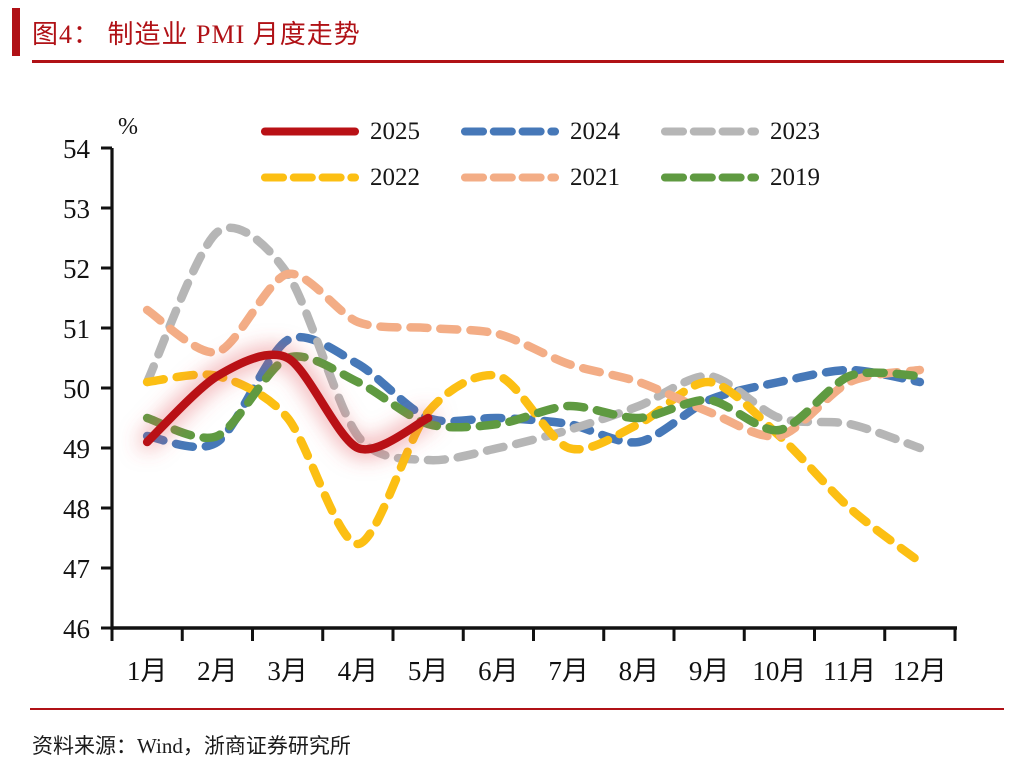 Image resolution: width=1020 pixels, height=780 pixels. What do you see at coordinates (710, 131) in the screenshot?
I see `legend-swatch-2023` at bounding box center [710, 131].